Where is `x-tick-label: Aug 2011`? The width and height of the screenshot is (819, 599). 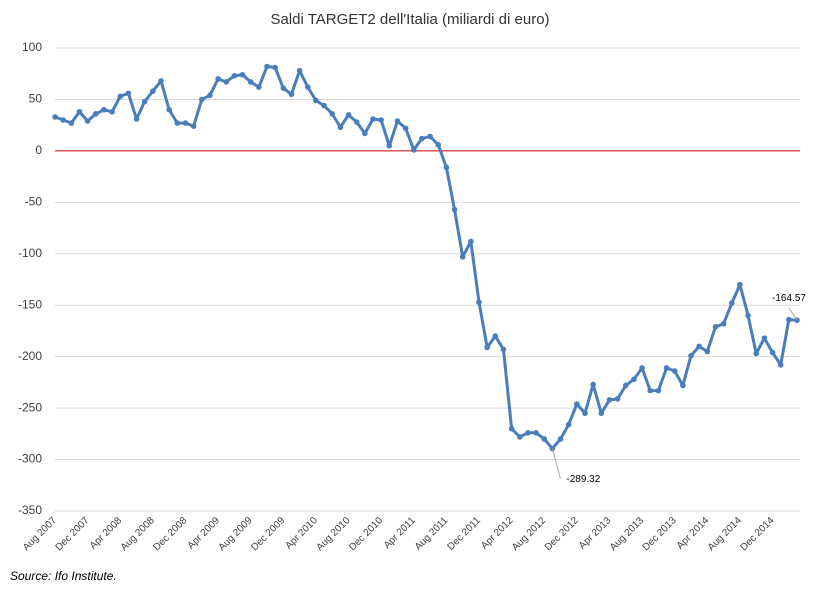 x-tick-label: Aug 2011 is located at coordinates (432, 534).